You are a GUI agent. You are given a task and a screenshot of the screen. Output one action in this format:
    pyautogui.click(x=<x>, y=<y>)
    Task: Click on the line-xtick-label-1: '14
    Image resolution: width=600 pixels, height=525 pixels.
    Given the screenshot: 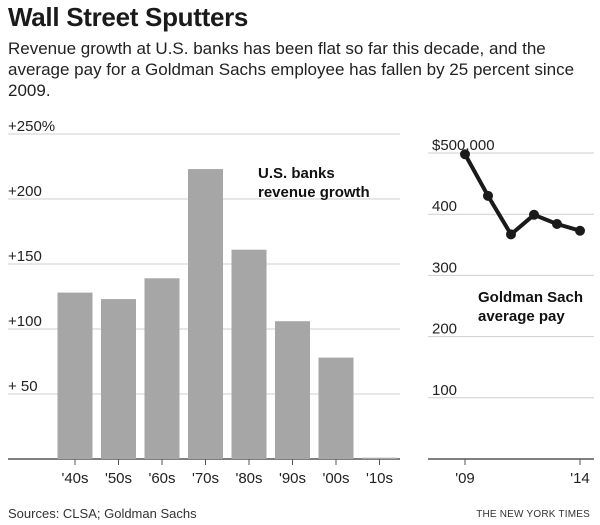 What is the action you would take?
    pyautogui.click(x=580, y=478)
    